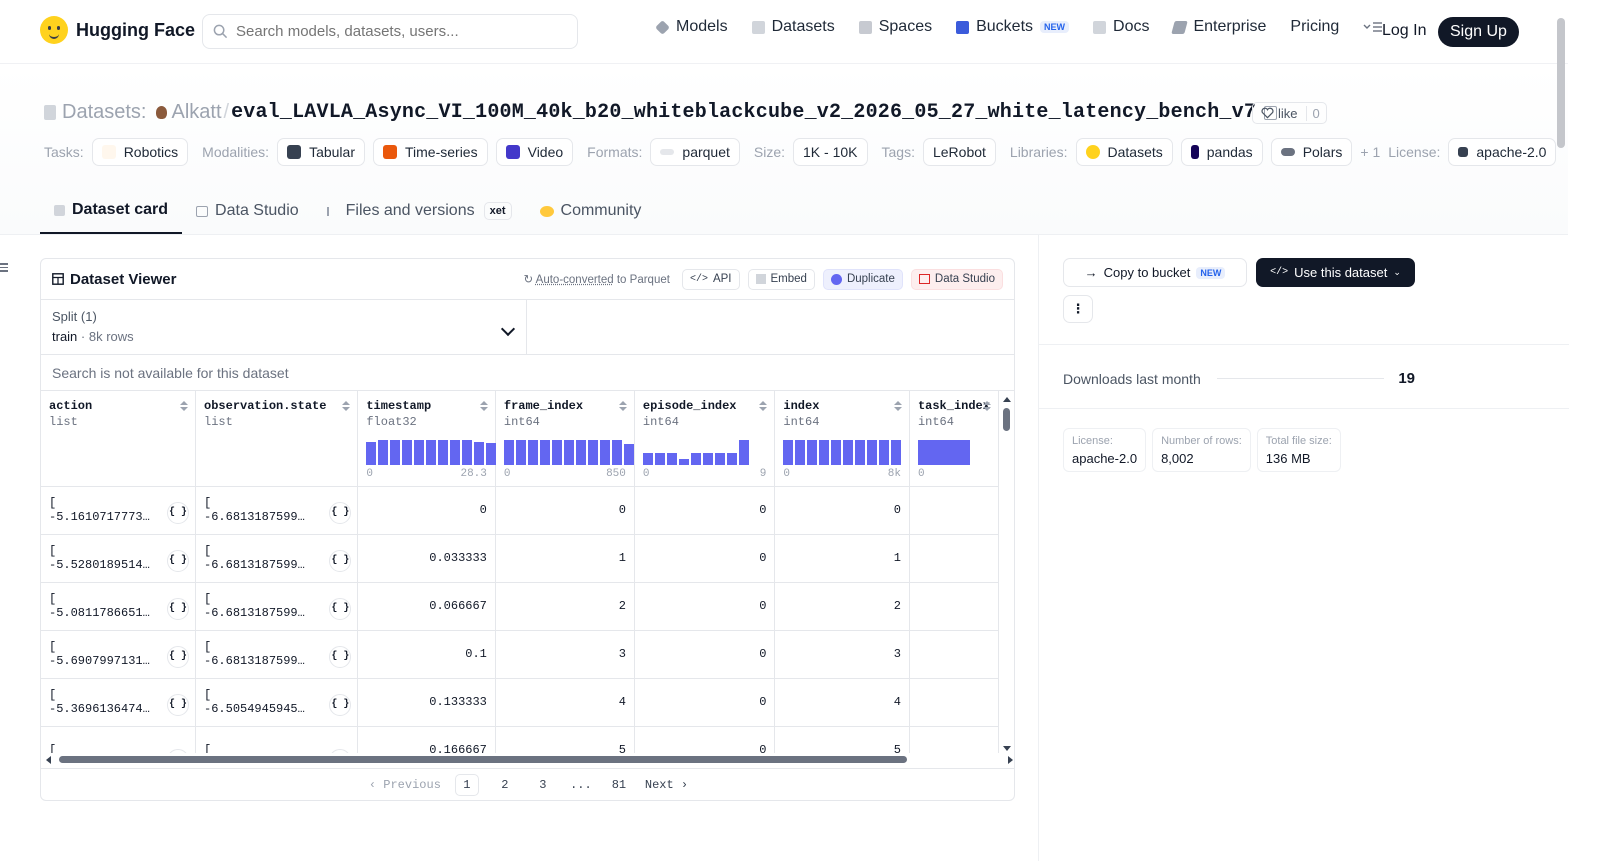 The image size is (1600, 861). I want to click on tag-video: Video, so click(534, 152).